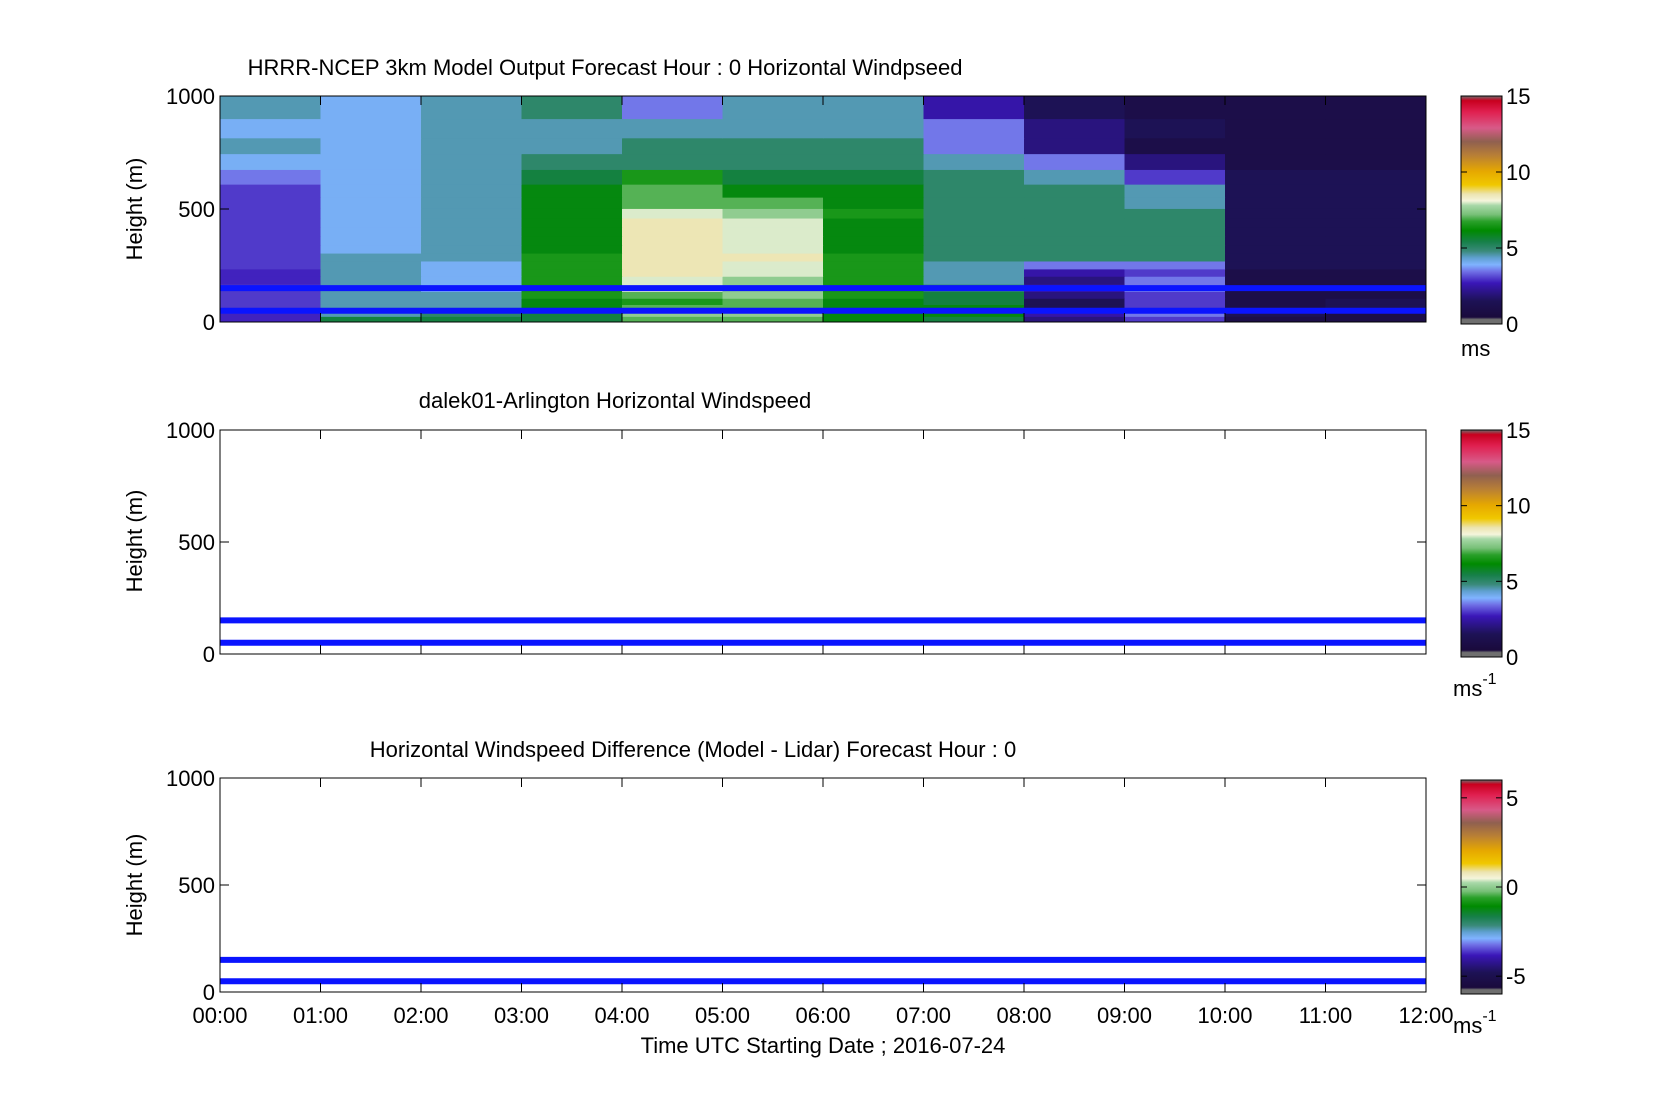  Describe the element at coordinates (823, 1045) in the screenshot. I see `x-axis-label: Time UTC Starting Date ; 2016-07-24` at that location.